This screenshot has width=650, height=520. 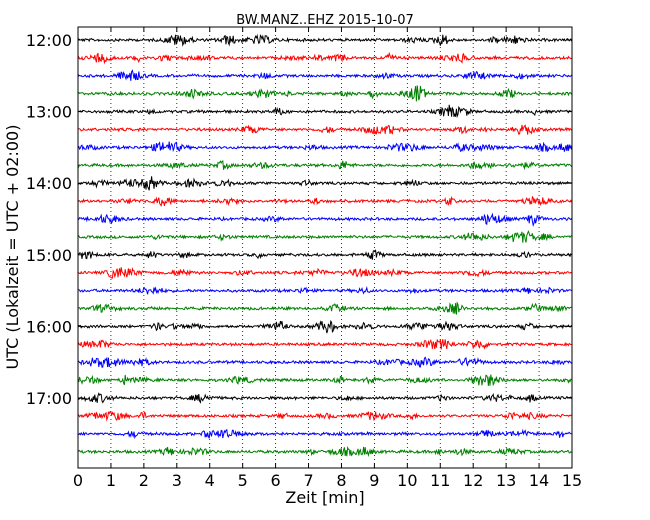 I want to click on y-tick-label: 15:00, so click(x=49, y=255).